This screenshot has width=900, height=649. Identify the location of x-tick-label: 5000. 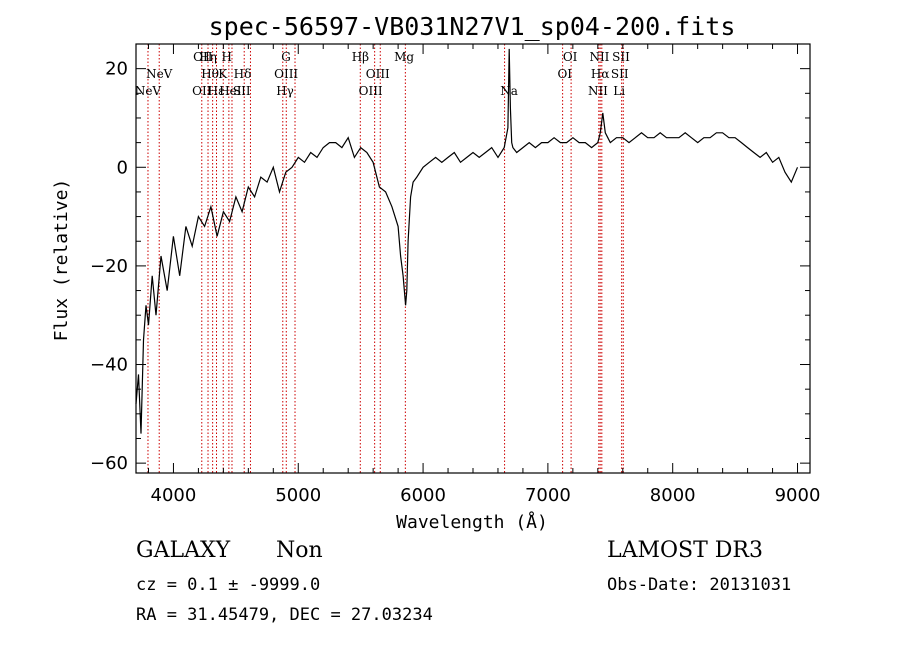
(298, 495).